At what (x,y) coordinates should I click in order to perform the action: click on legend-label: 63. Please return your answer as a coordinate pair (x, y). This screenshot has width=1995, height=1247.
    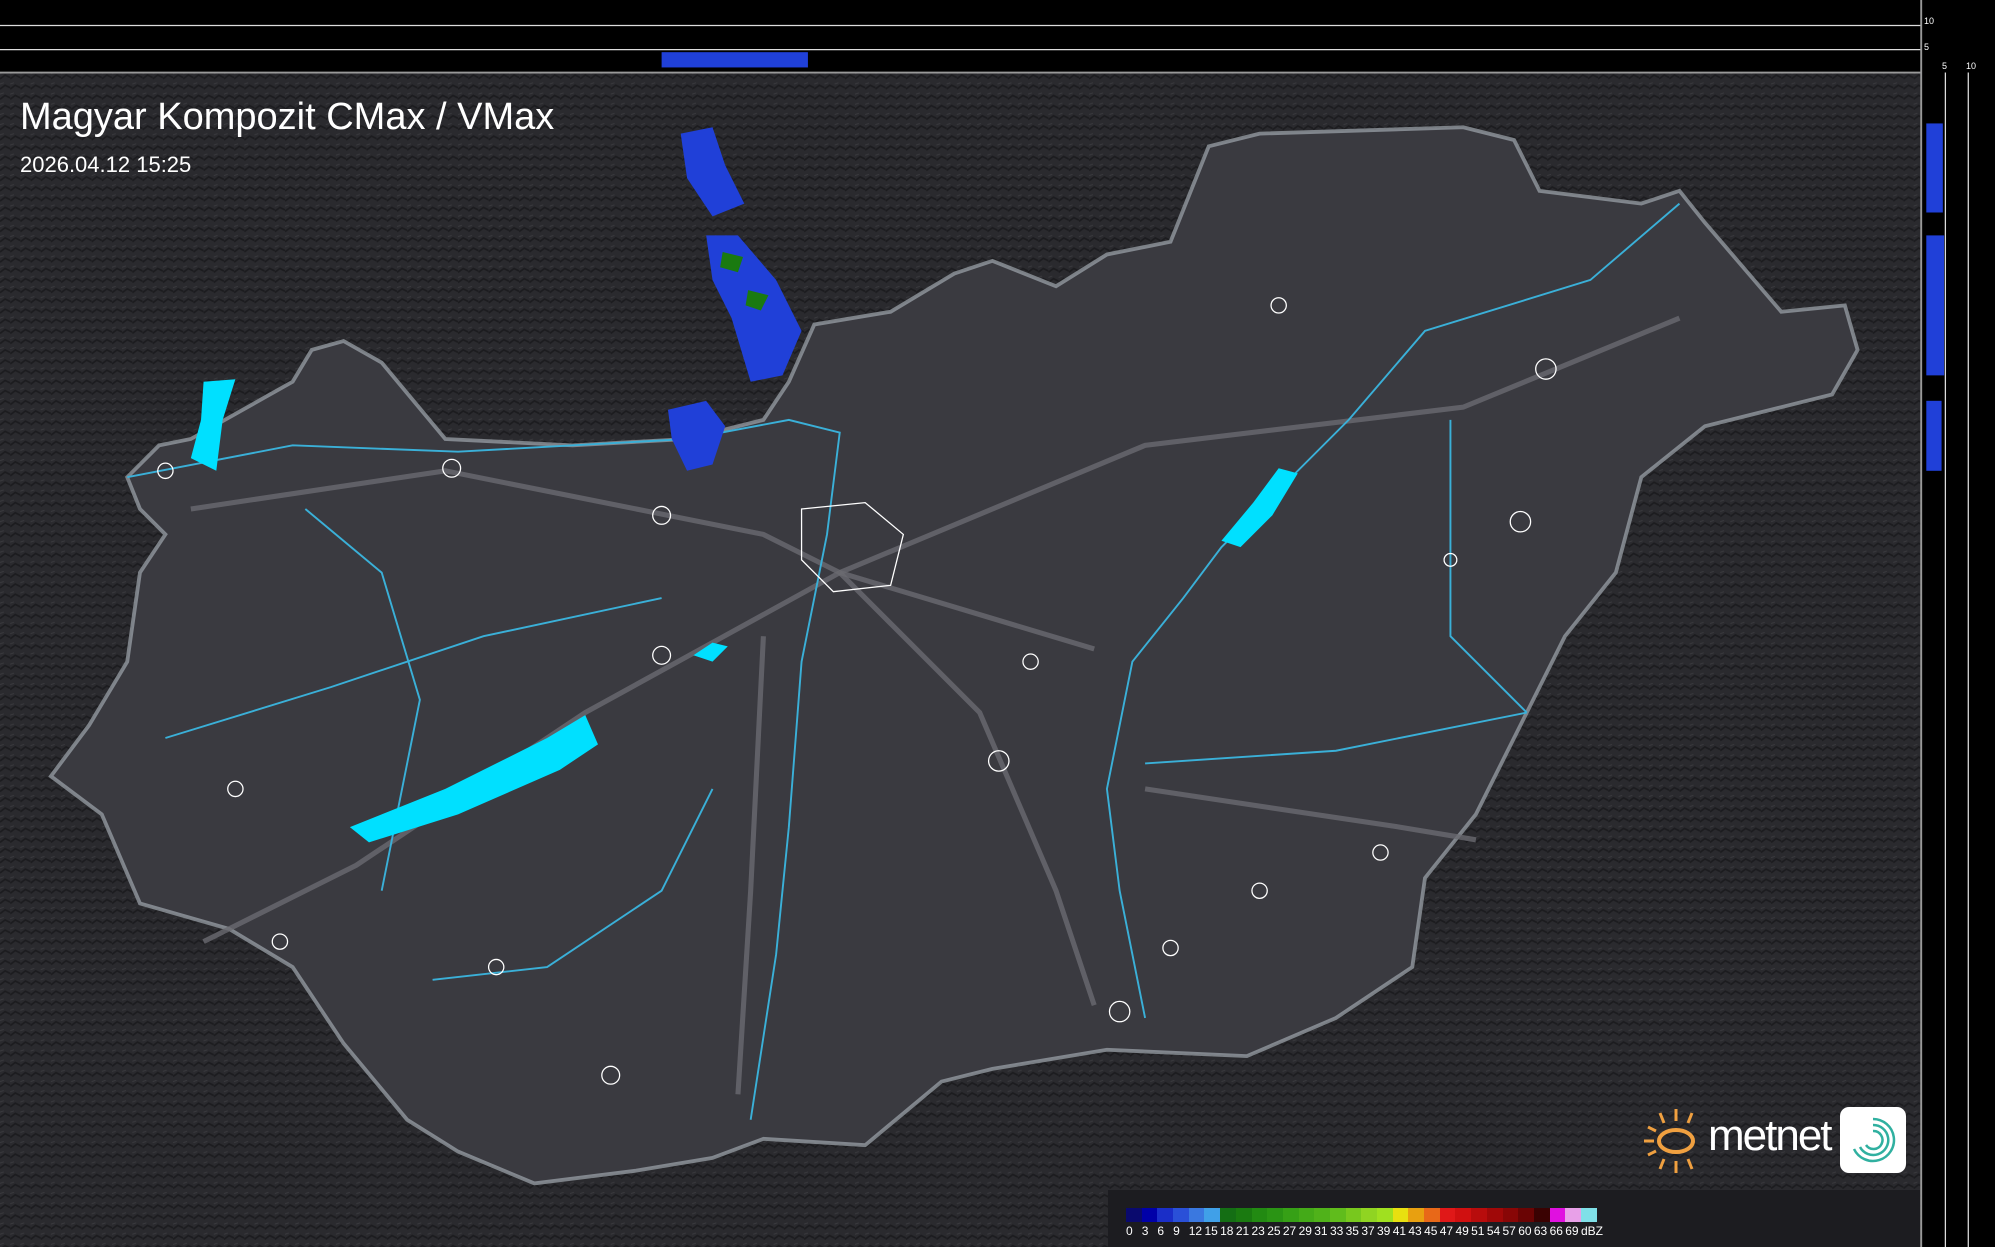
    Looking at the image, I should click on (1540, 1231).